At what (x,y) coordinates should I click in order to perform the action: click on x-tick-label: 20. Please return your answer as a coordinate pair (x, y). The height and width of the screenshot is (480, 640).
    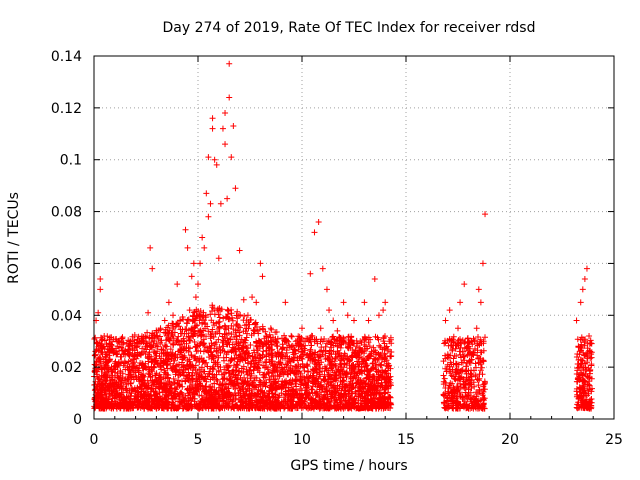
    Looking at the image, I should click on (510, 440).